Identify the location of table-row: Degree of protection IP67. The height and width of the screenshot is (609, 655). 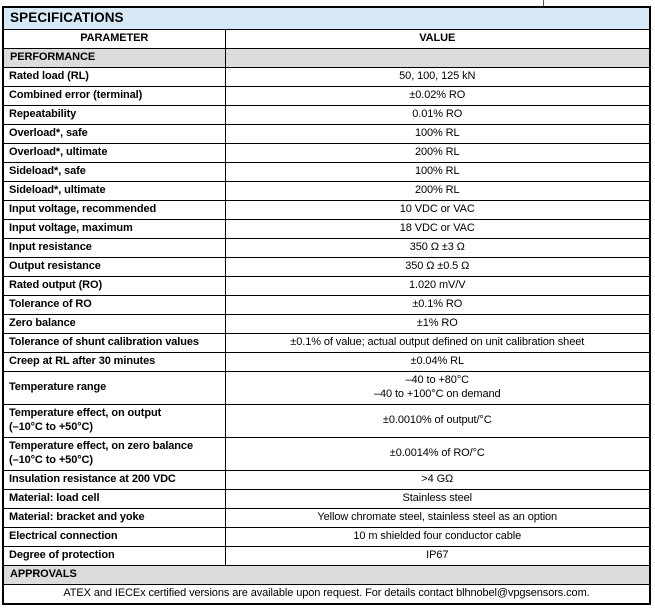
(326, 556).